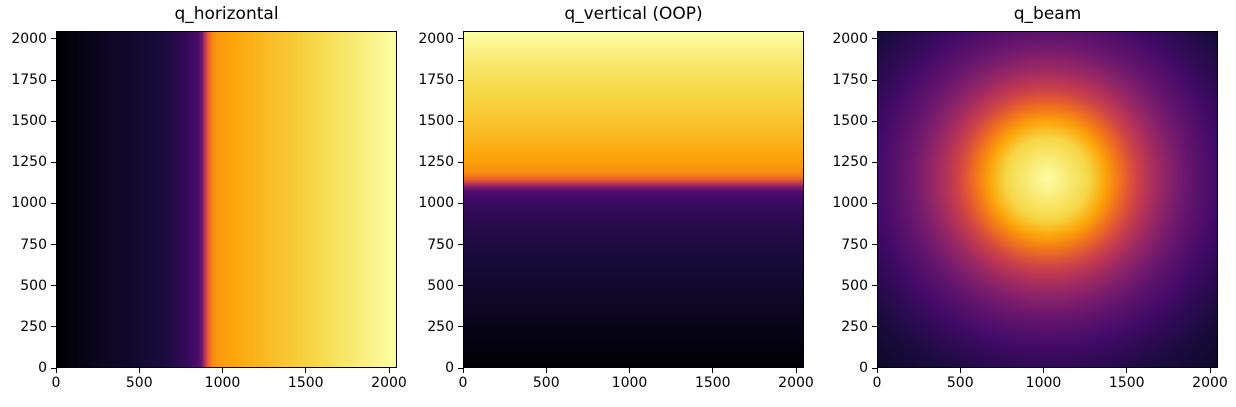 The height and width of the screenshot is (407, 1236). Describe the element at coordinates (226, 14) in the screenshot. I see `panel-title-q-horizontal: q_horizontal` at that location.